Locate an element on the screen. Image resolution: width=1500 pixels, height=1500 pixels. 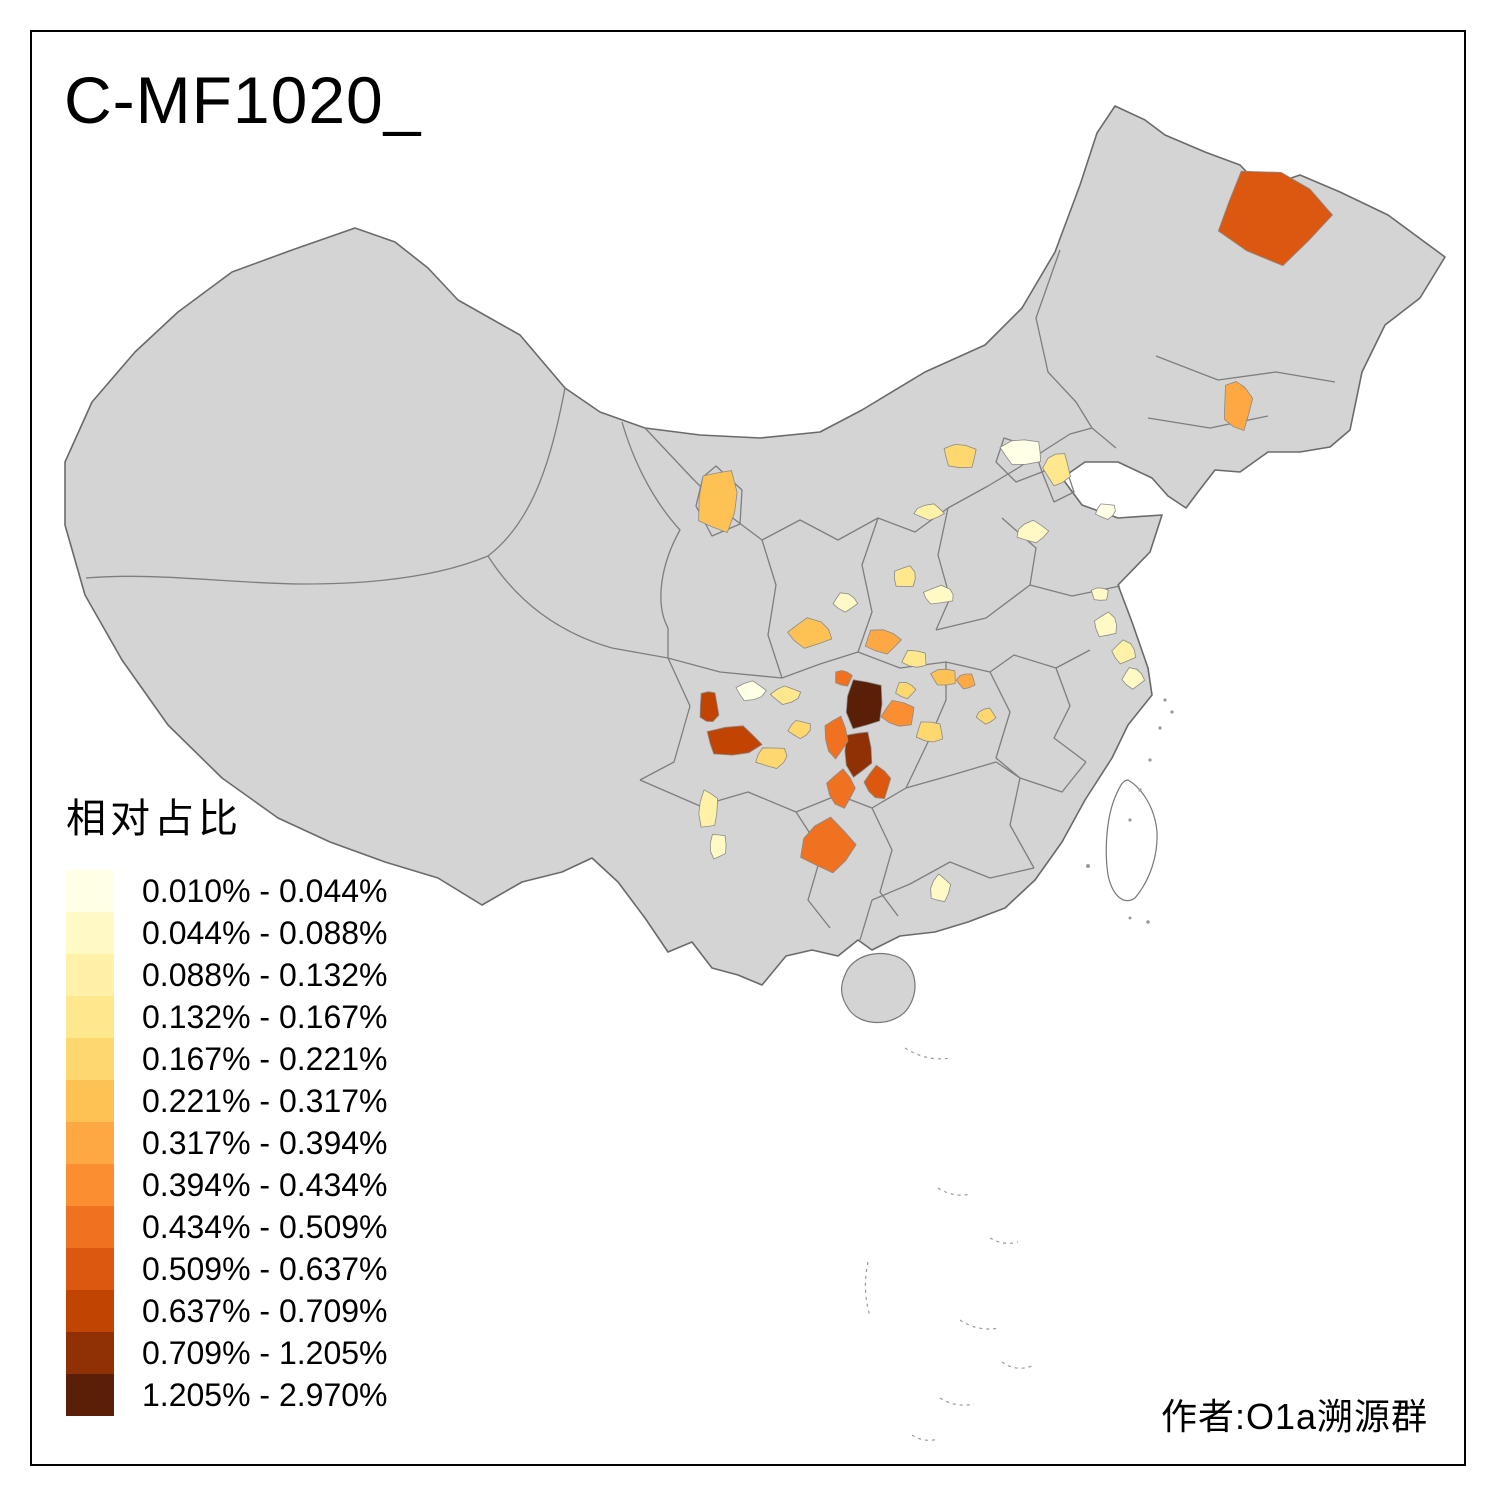
map-region-r16 is located at coordinates (709, 707).